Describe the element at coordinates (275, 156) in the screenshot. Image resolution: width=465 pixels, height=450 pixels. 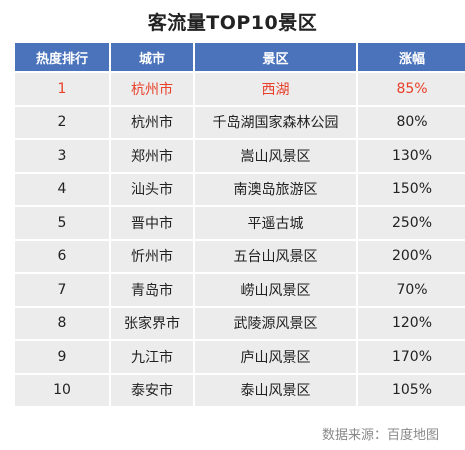
I see `spot-cell: 嵩山风景区` at that location.